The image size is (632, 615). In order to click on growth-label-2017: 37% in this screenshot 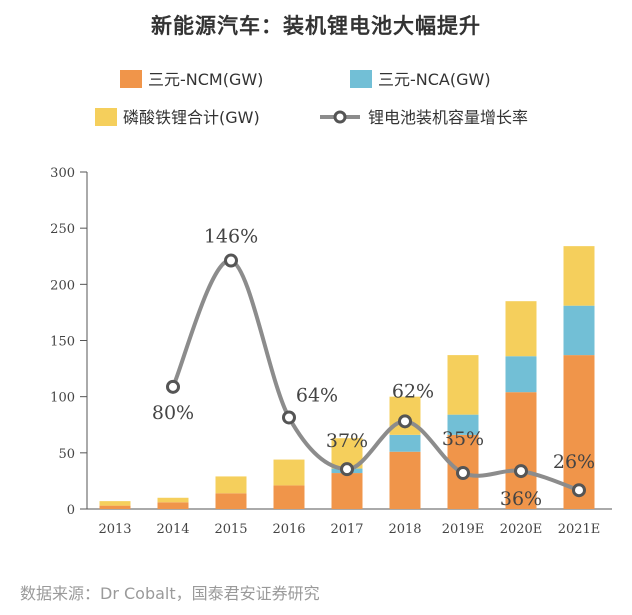, I will do `click(347, 441)`.